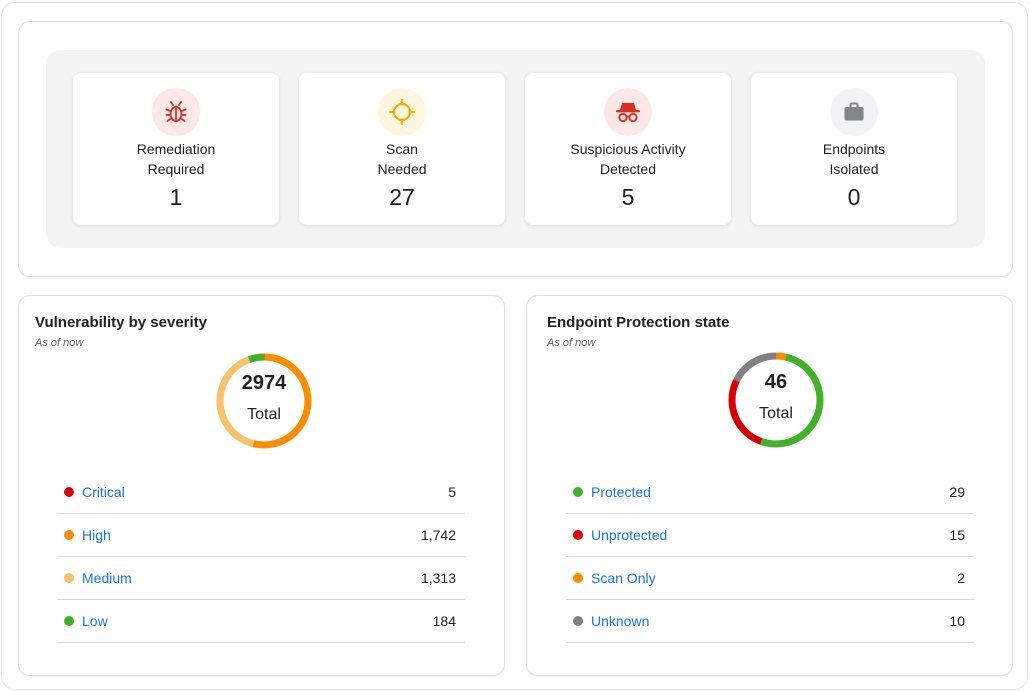 The image size is (1030, 692). What do you see at coordinates (770, 578) in the screenshot?
I see `legend-row-scan-only: Scan Only 2` at bounding box center [770, 578].